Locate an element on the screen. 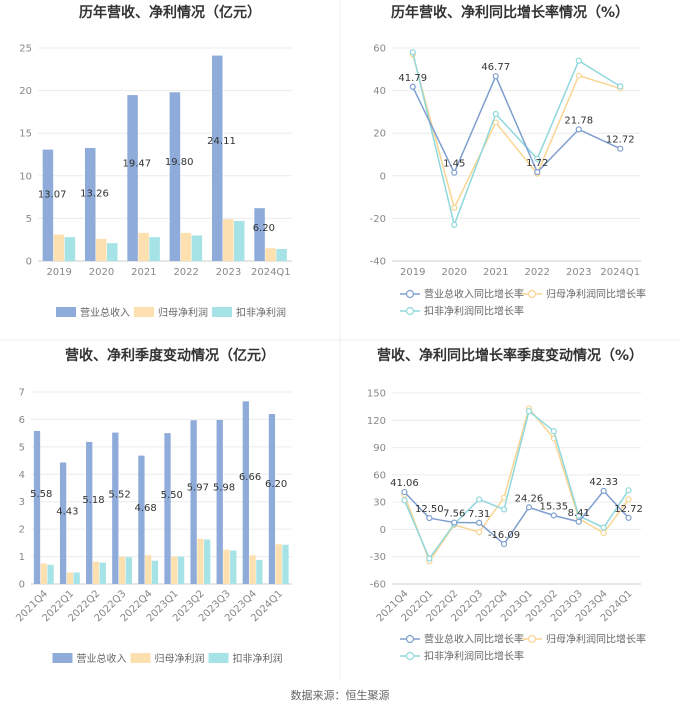 This screenshot has height=712, width=680. y-tick-label: 30 is located at coordinates (379, 503).